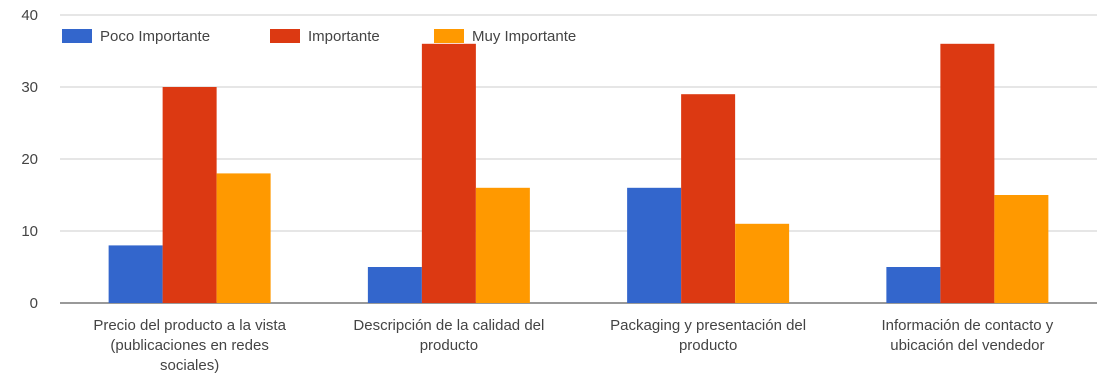  Describe the element at coordinates (34, 303) in the screenshot. I see `y-tick-label: 0` at that location.